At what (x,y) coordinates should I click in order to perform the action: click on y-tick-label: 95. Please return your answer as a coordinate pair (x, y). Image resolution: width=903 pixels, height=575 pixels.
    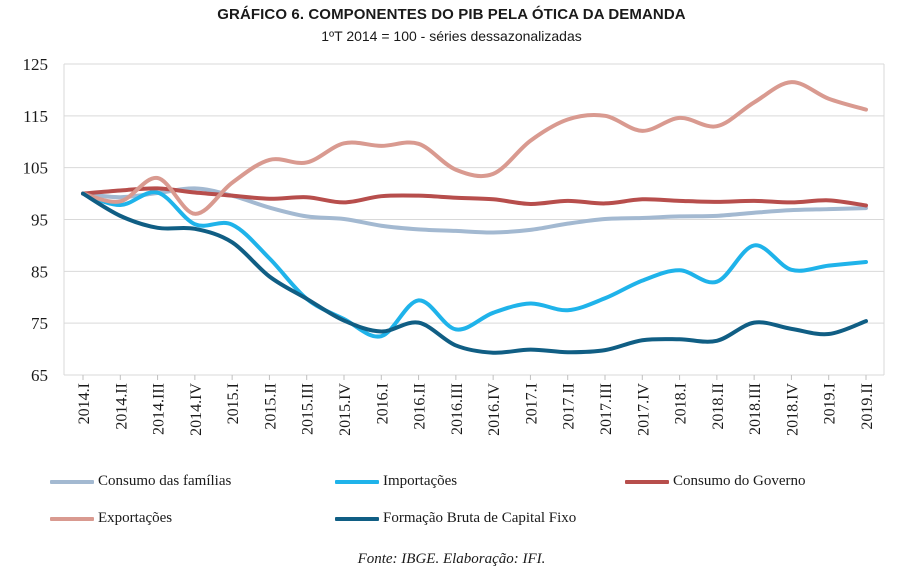
    Looking at the image, I should click on (39, 220).